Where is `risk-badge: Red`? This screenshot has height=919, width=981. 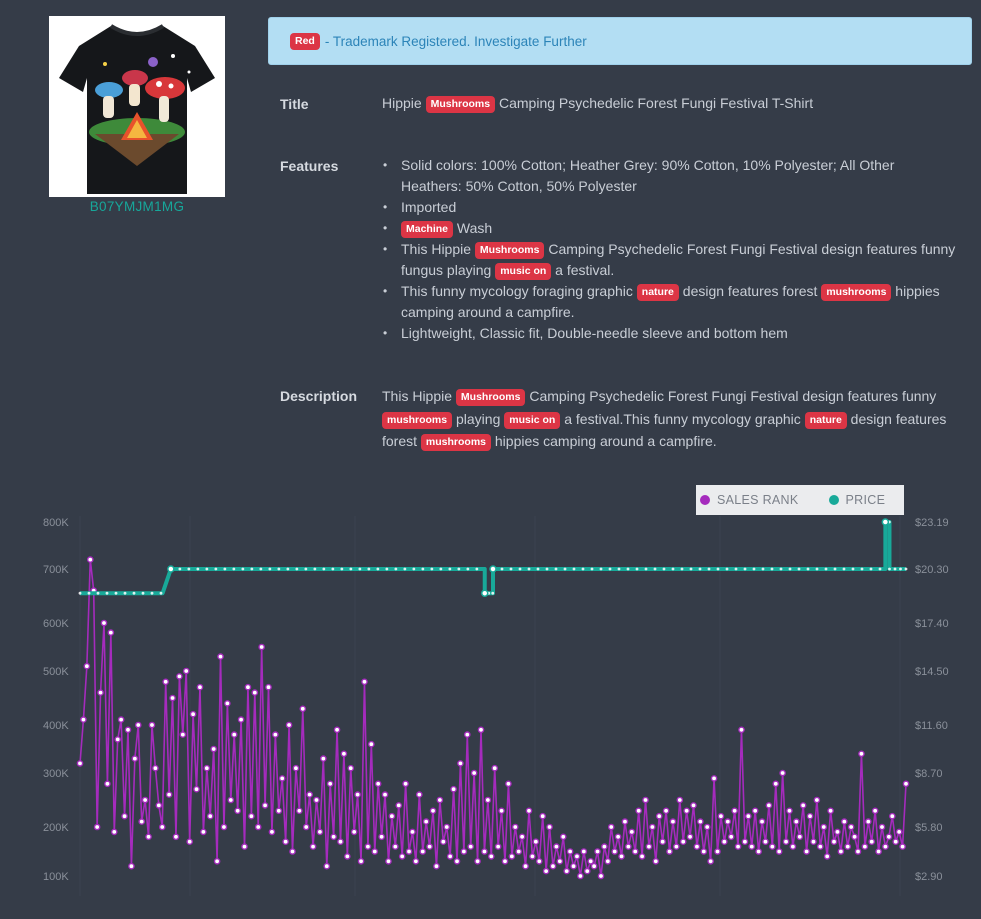
risk-badge: Red is located at coordinates (305, 41).